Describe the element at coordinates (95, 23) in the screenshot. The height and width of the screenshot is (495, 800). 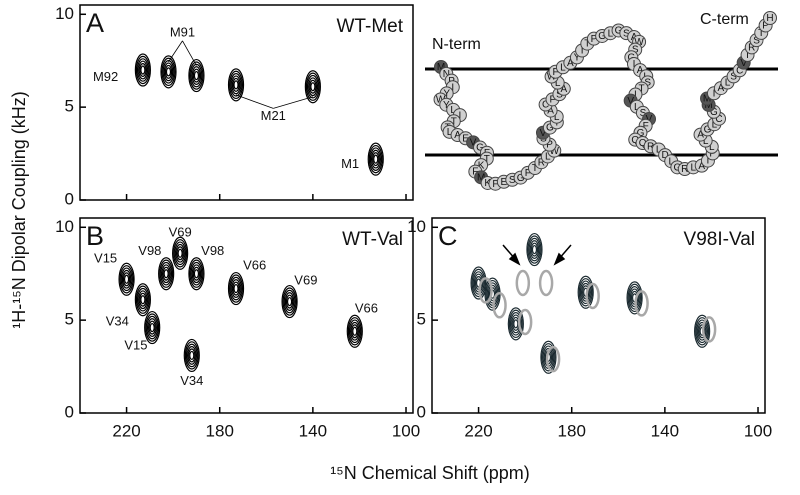
I see `panel-label: A` at that location.